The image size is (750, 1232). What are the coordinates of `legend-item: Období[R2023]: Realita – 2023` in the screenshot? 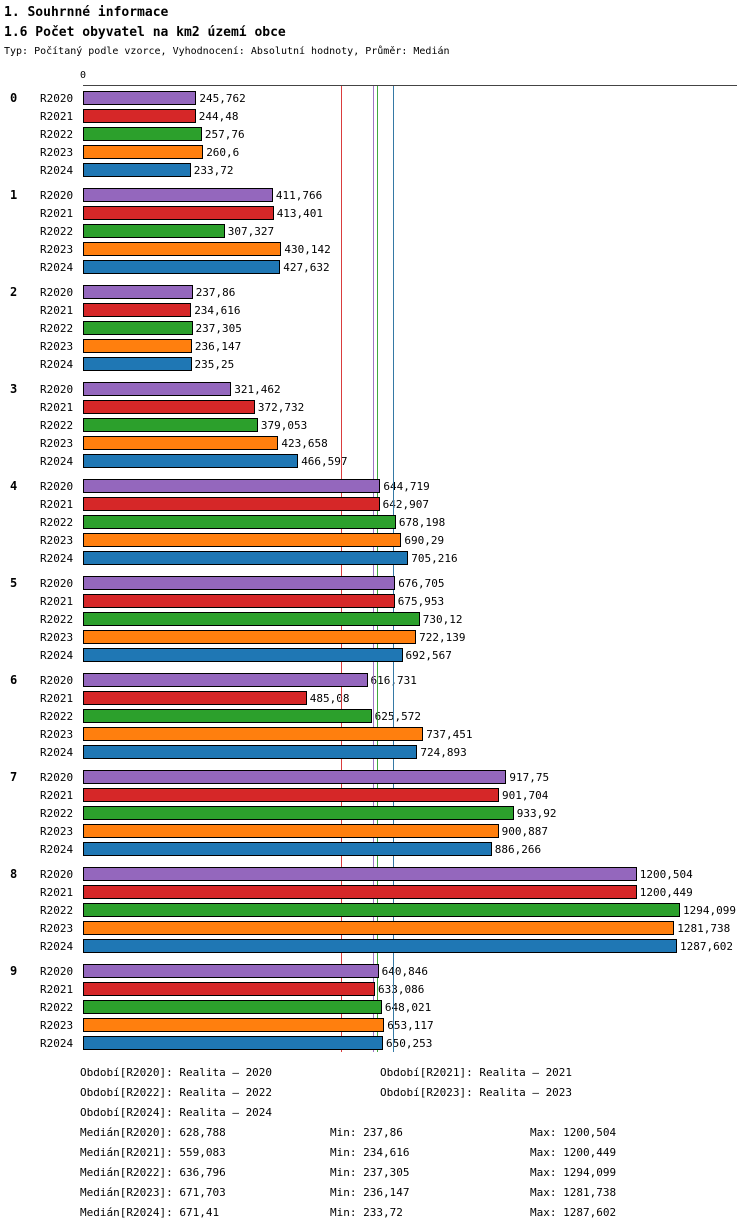 It's located at (476, 1092).